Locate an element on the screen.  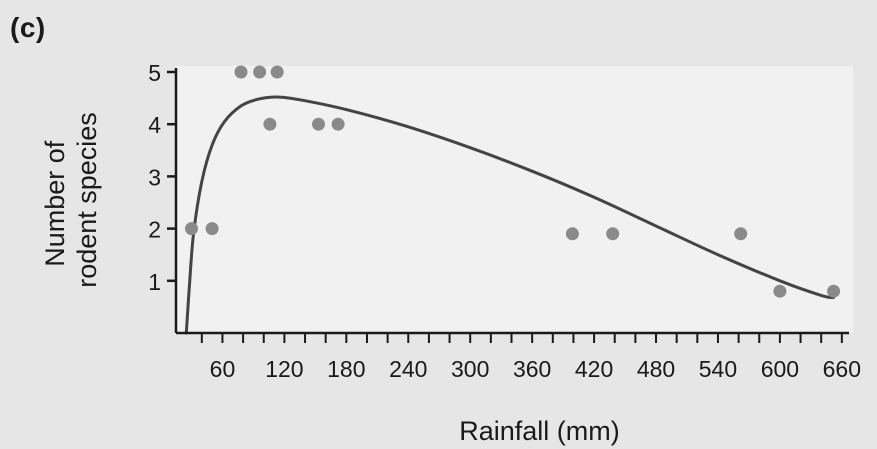
y-tick-label: 4 is located at coordinates (154, 125).